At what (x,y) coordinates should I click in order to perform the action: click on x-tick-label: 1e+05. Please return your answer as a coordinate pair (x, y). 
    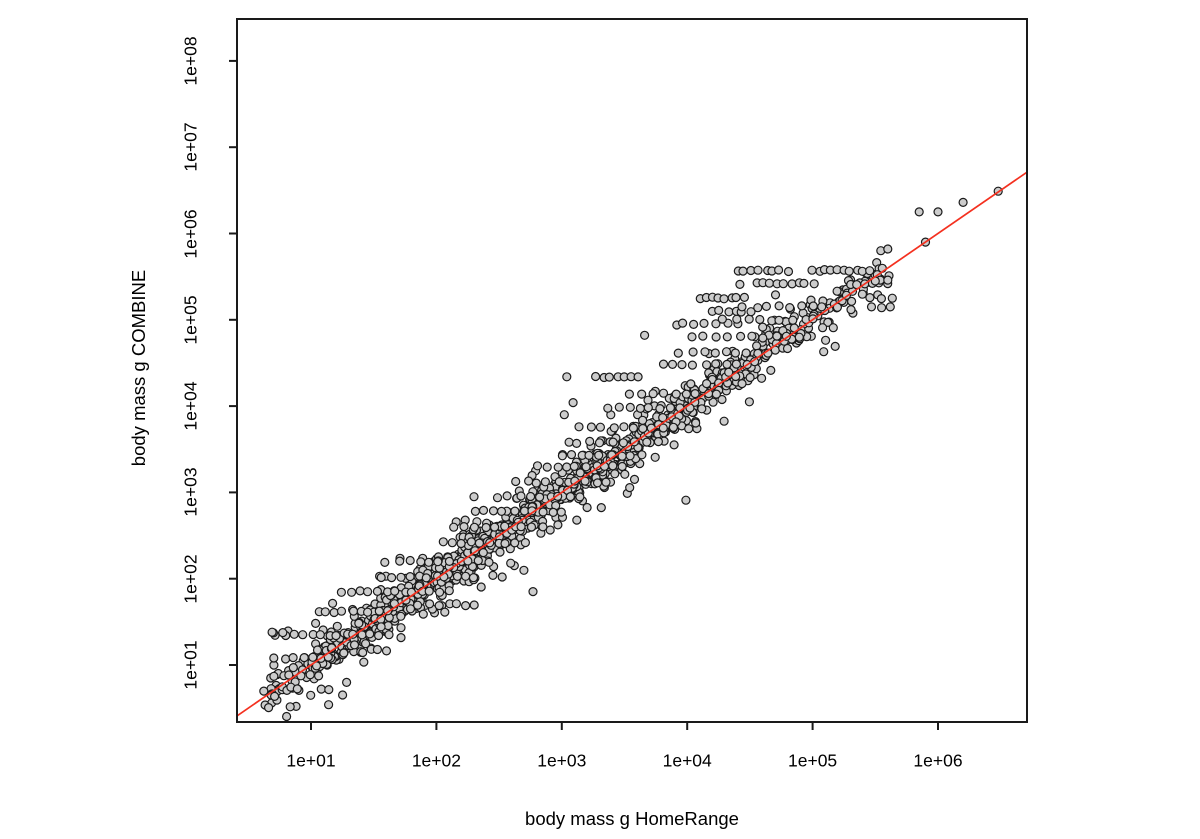
    Looking at the image, I should click on (813, 760).